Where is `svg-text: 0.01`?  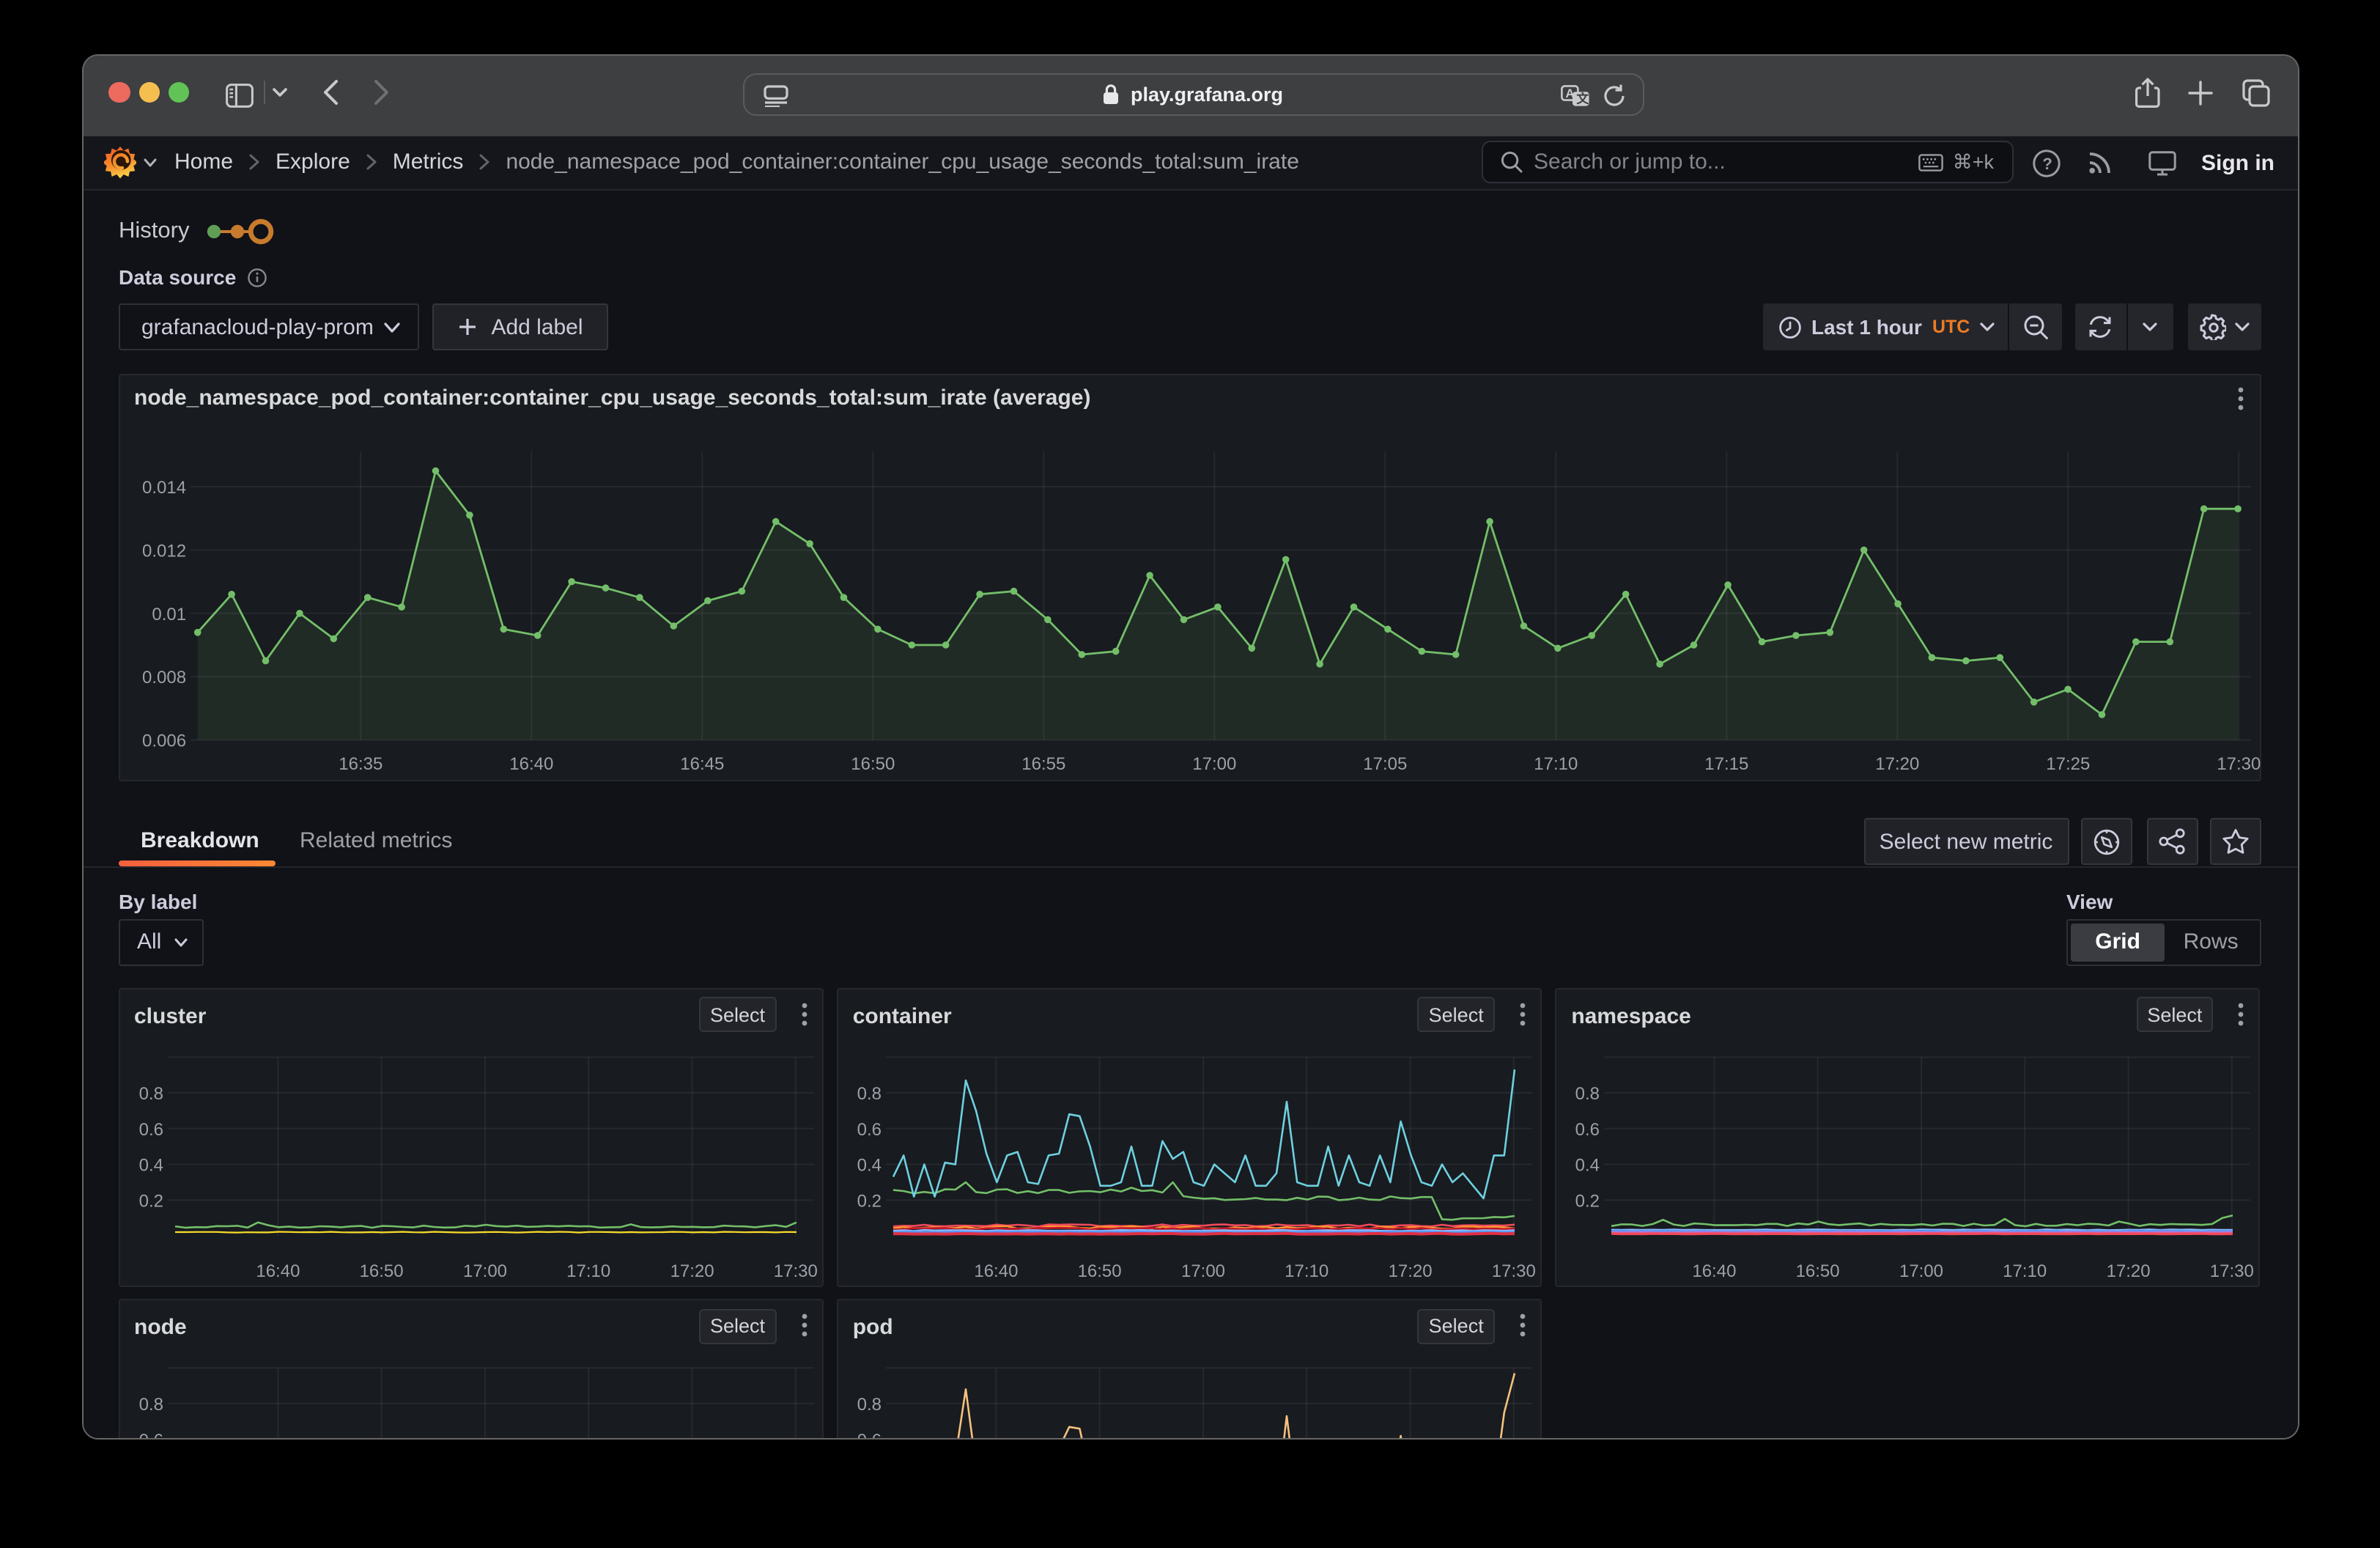
svg-text: 0.01 is located at coordinates (168, 614).